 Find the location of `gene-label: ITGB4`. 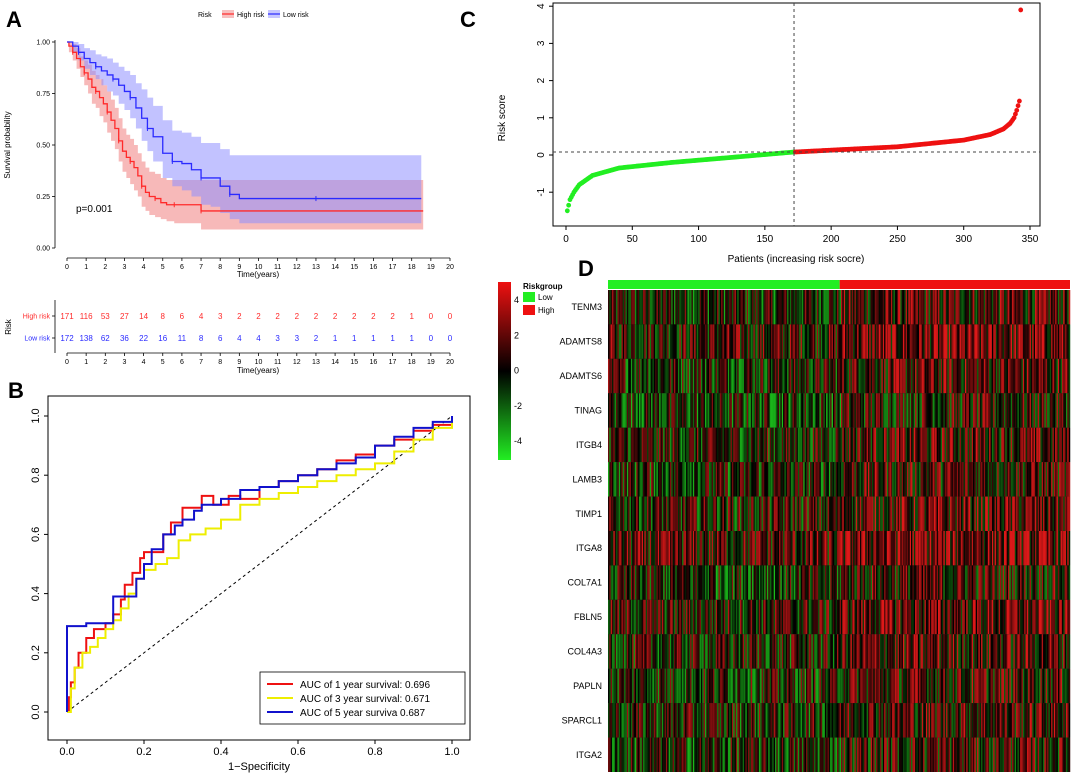

gene-label: ITGB4 is located at coordinates (589, 445).